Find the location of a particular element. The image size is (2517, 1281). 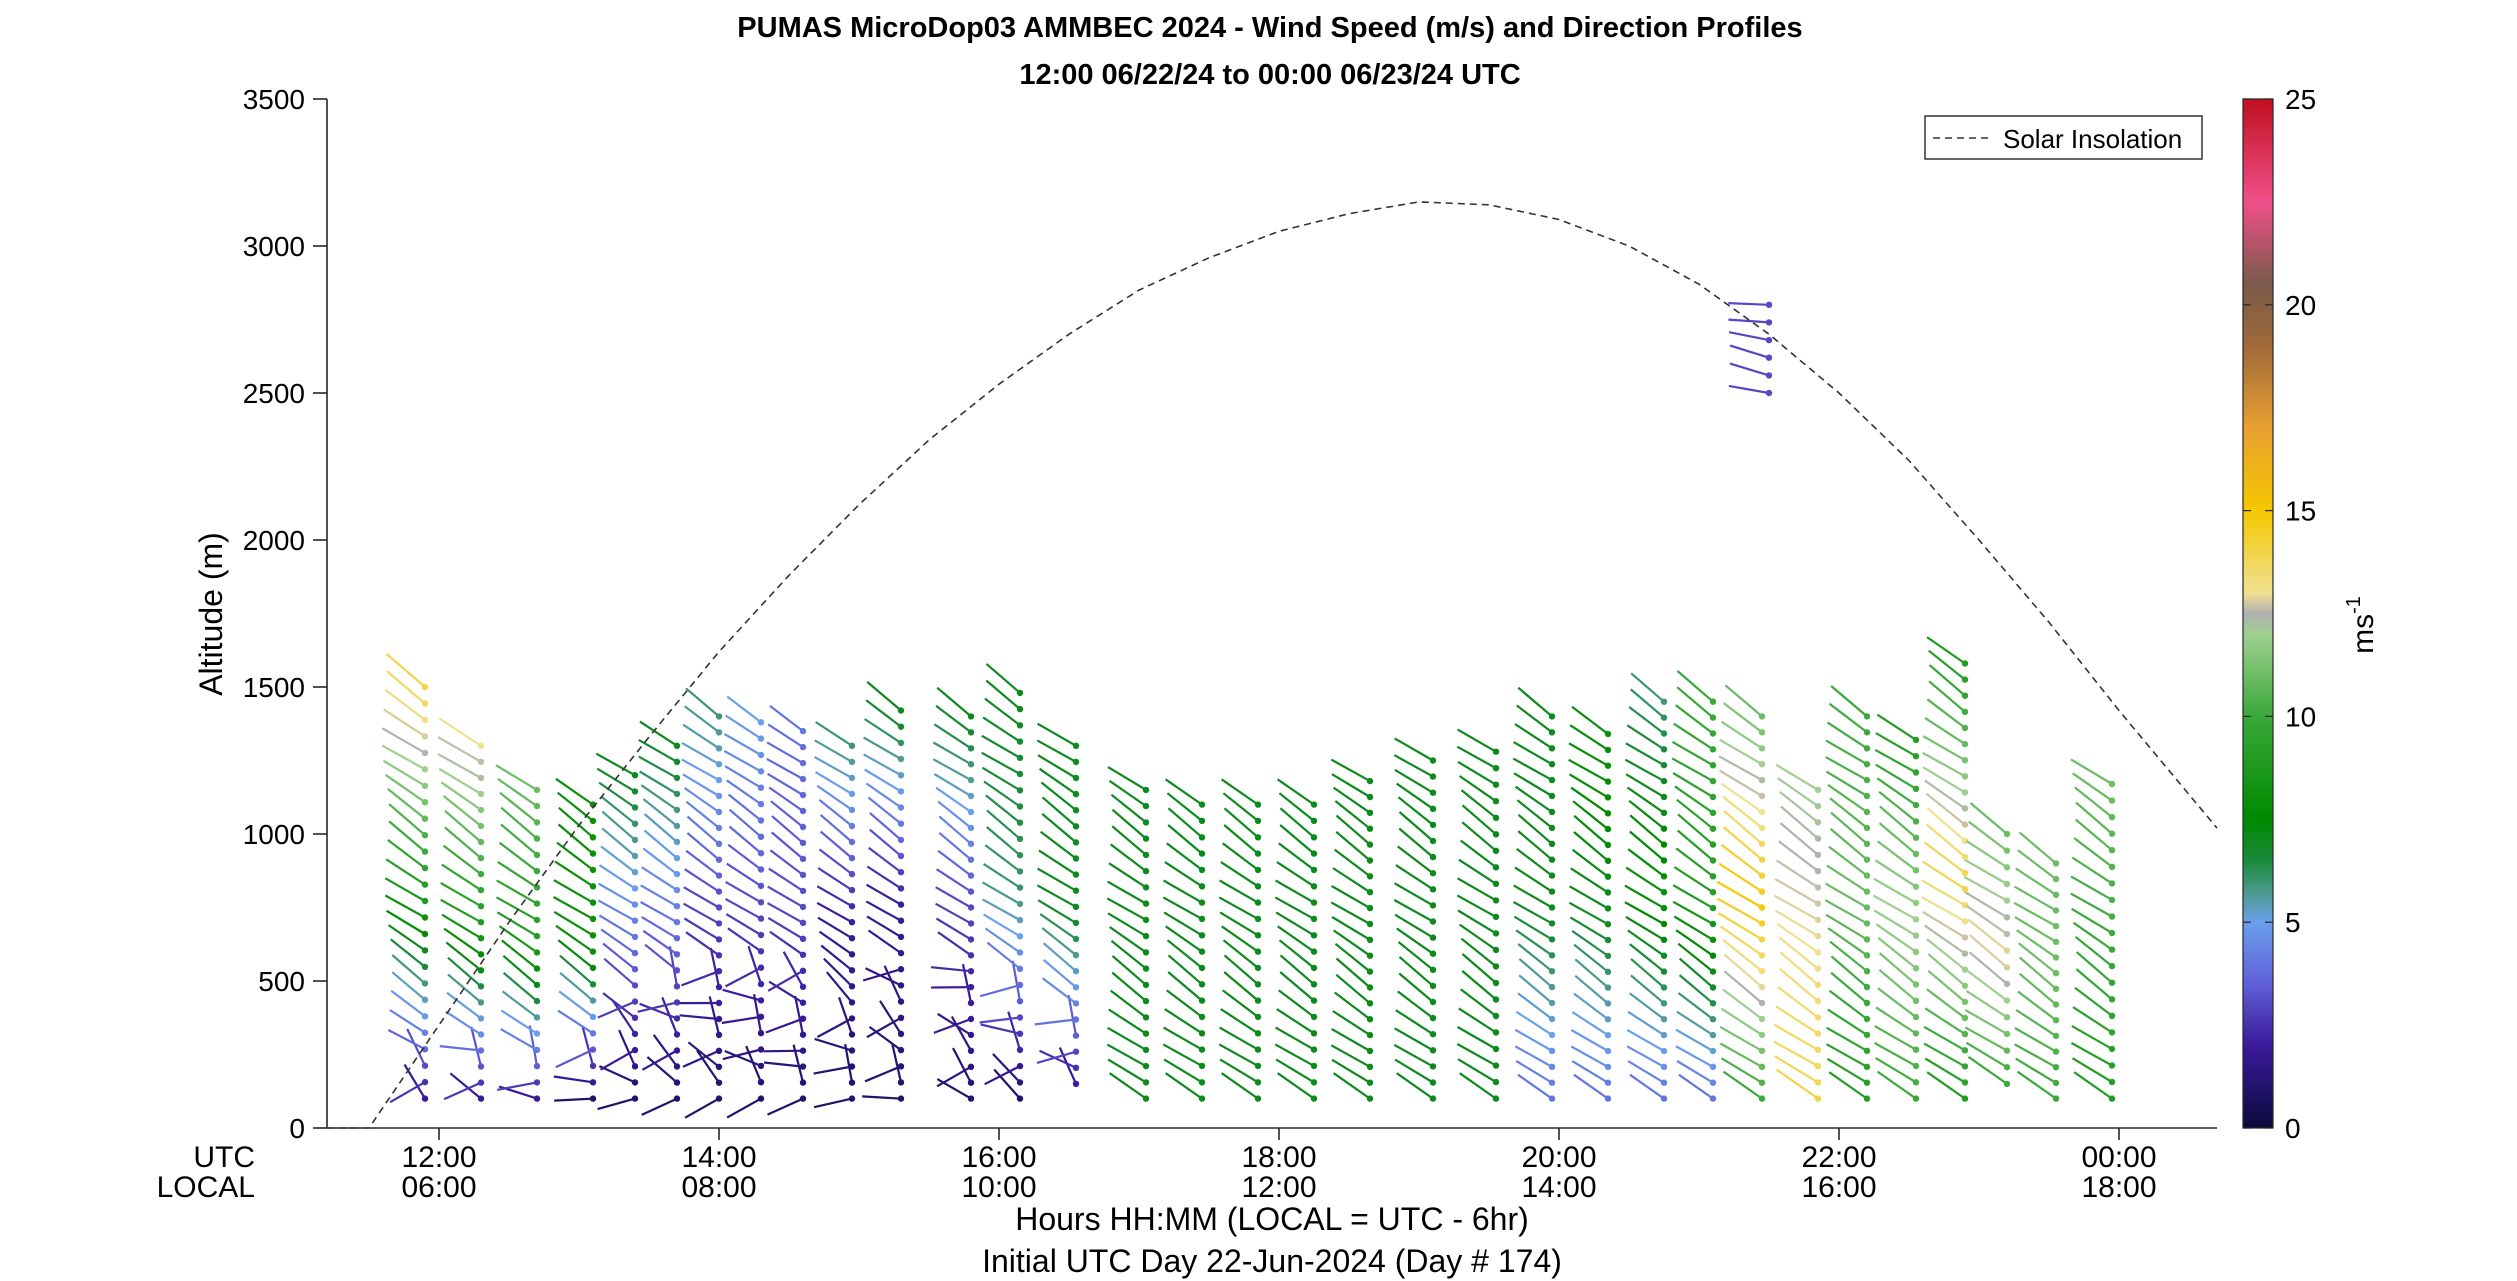

x-axis-label-day: Initial UTC Day 22-Jun-2024 (Day # 174) is located at coordinates (1272, 1261).